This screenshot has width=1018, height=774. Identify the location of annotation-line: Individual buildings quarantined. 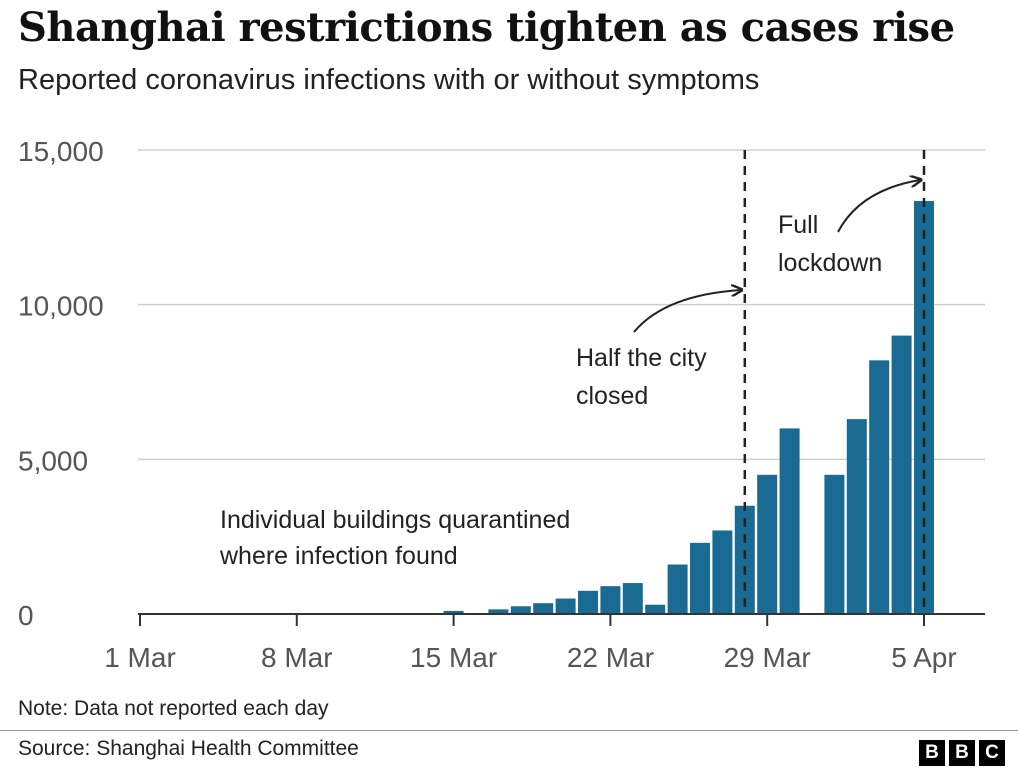
(395, 520).